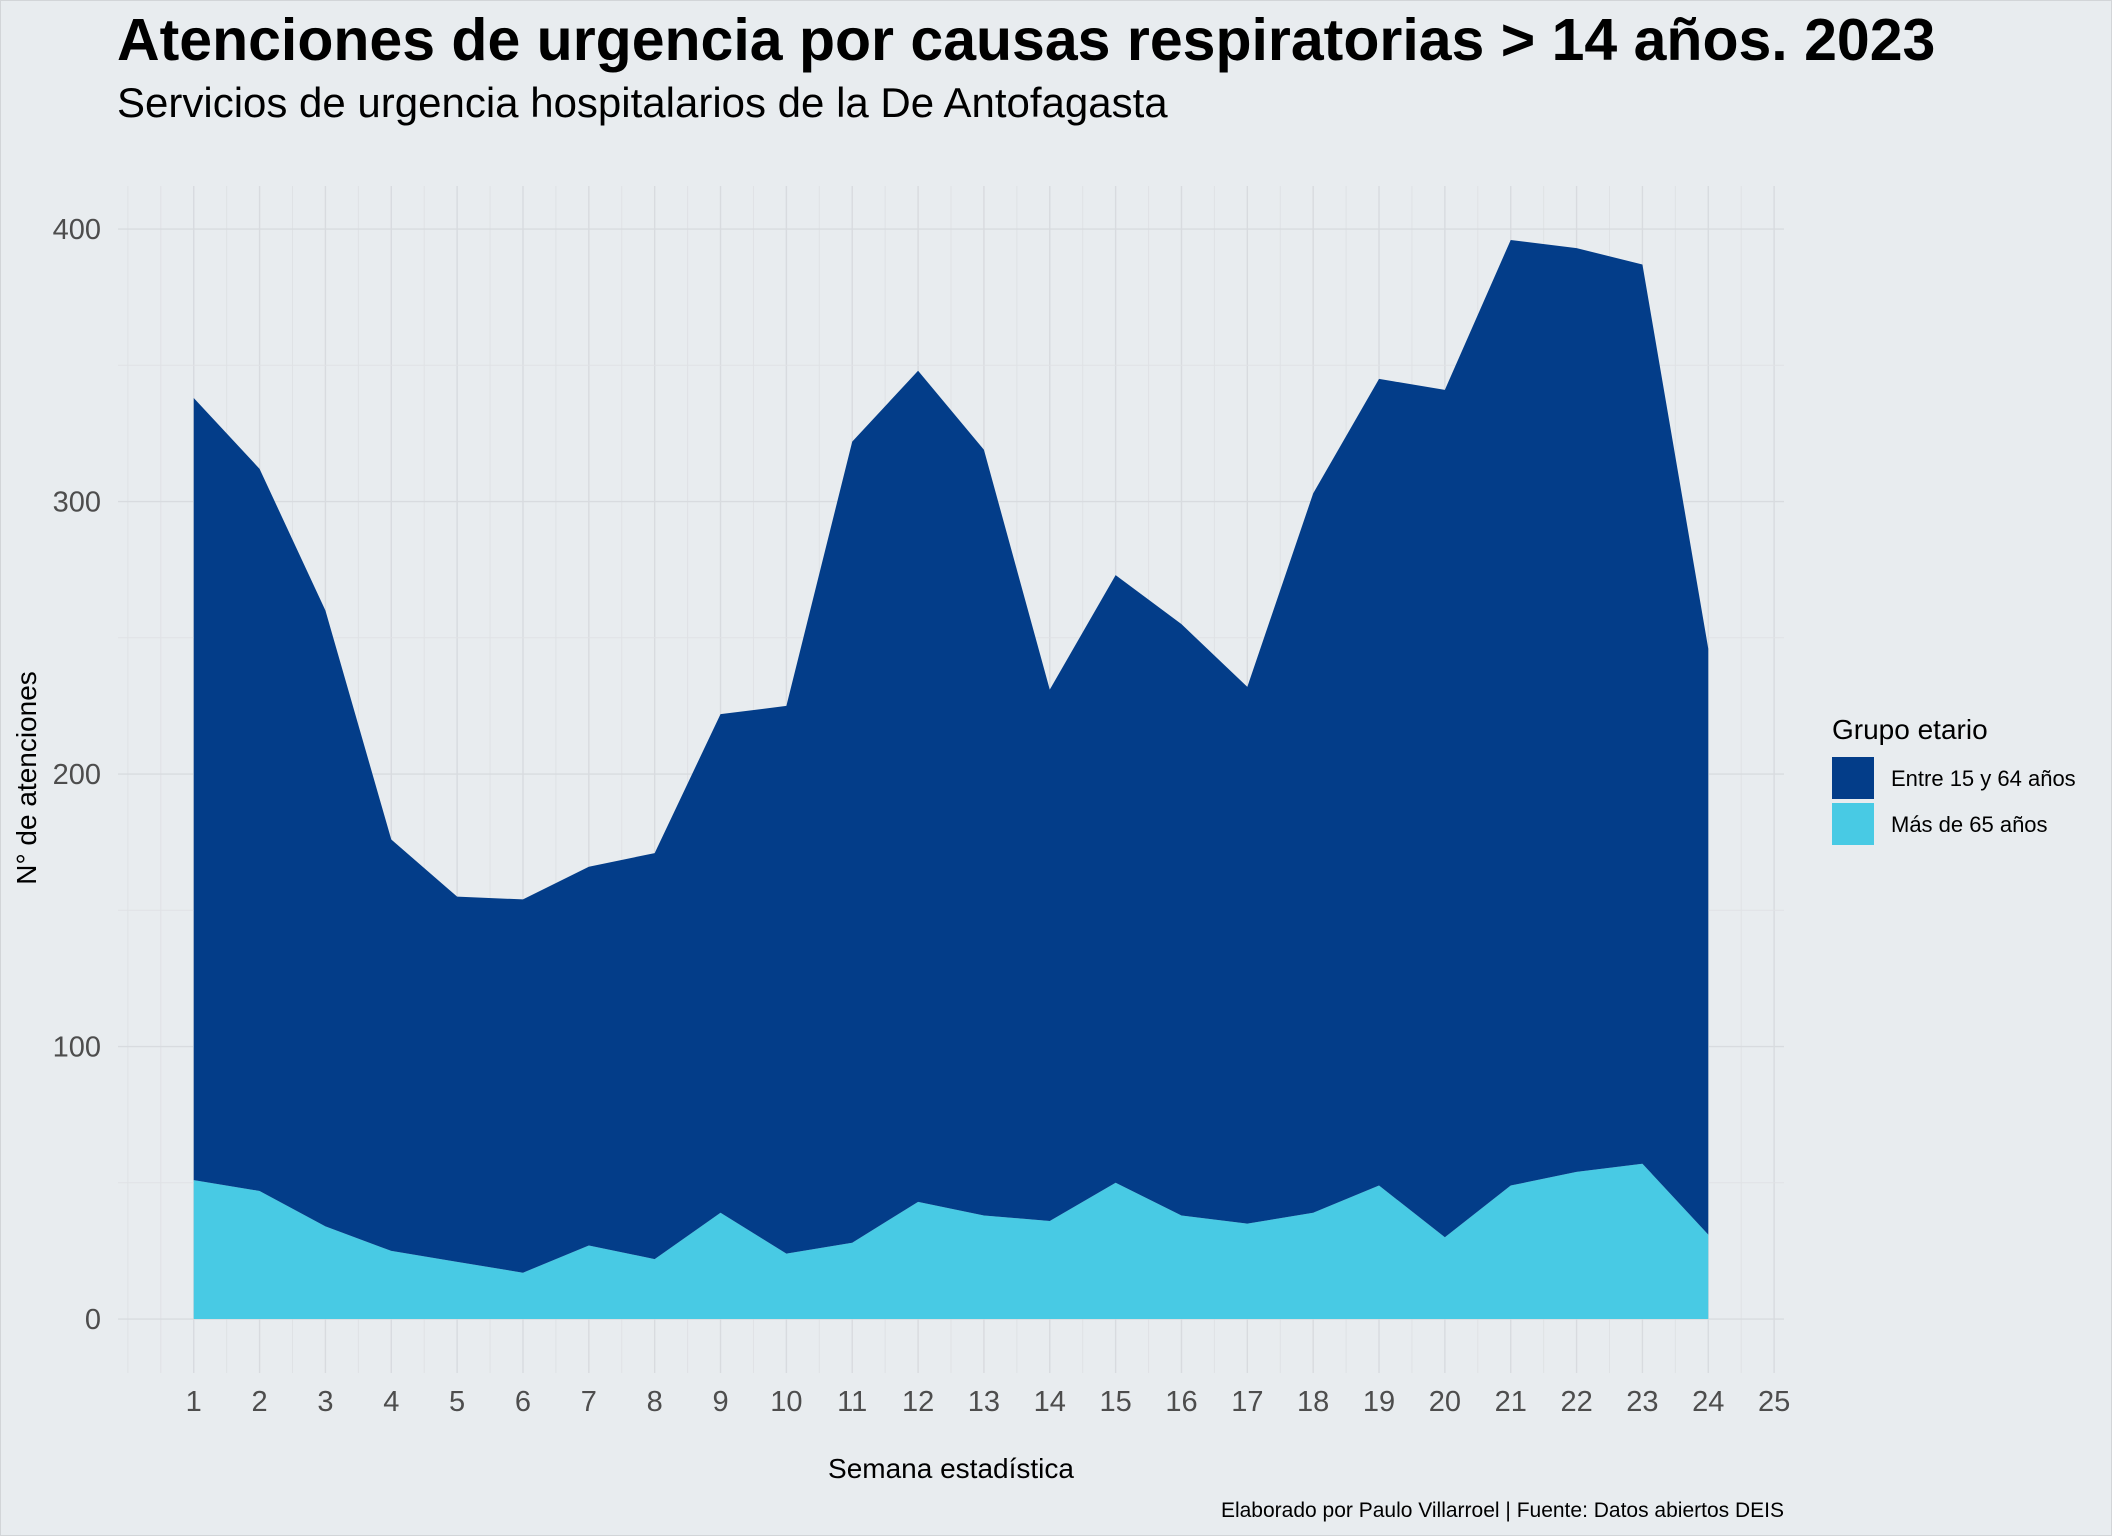 This screenshot has height=1536, width=2112. Describe the element at coordinates (951, 1468) in the screenshot. I see `x-axis-title: Semana estadística` at that location.